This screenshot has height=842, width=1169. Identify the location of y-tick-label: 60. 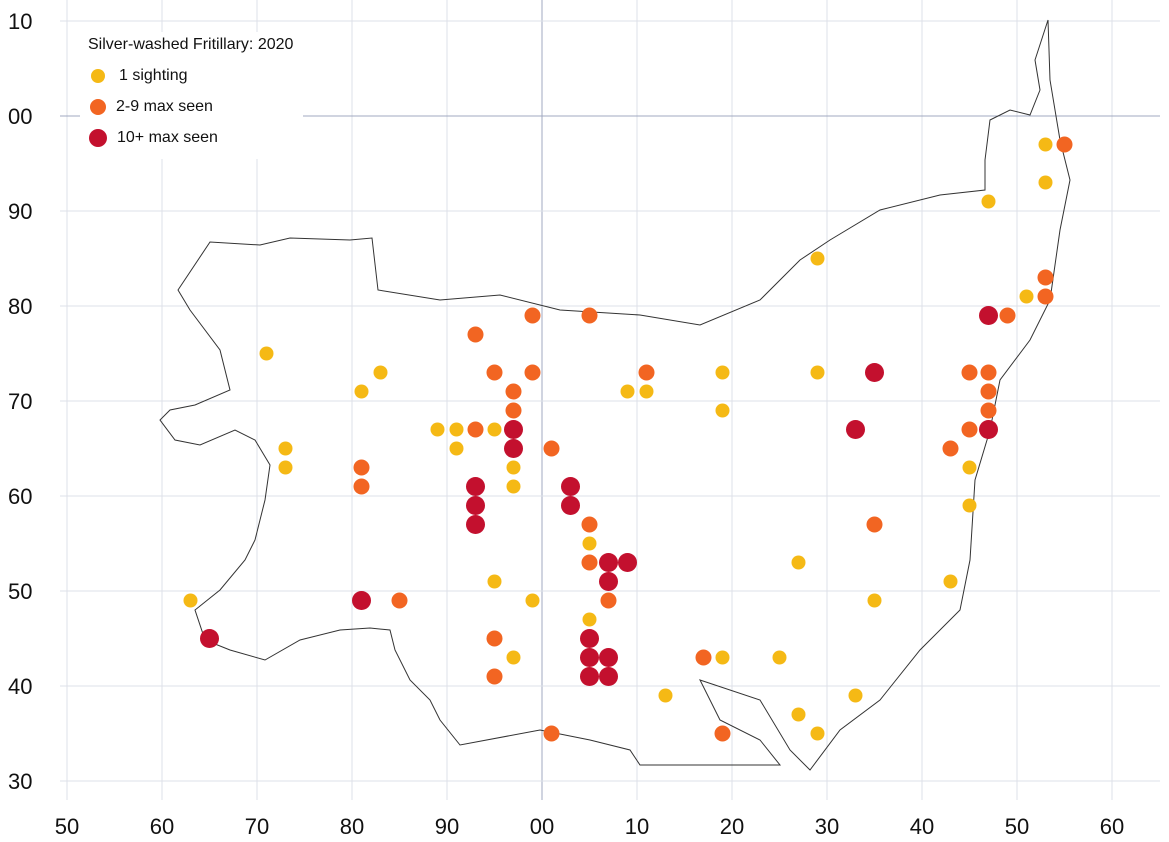
(20, 496).